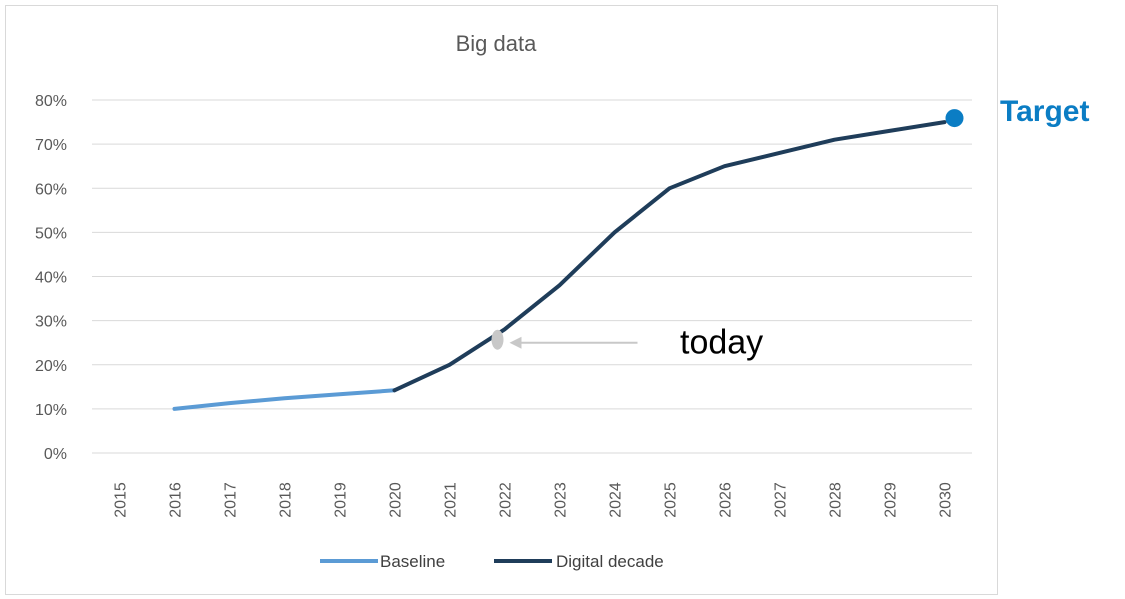  What do you see at coordinates (51, 101) in the screenshot?
I see `y-tick-label: 80%` at bounding box center [51, 101].